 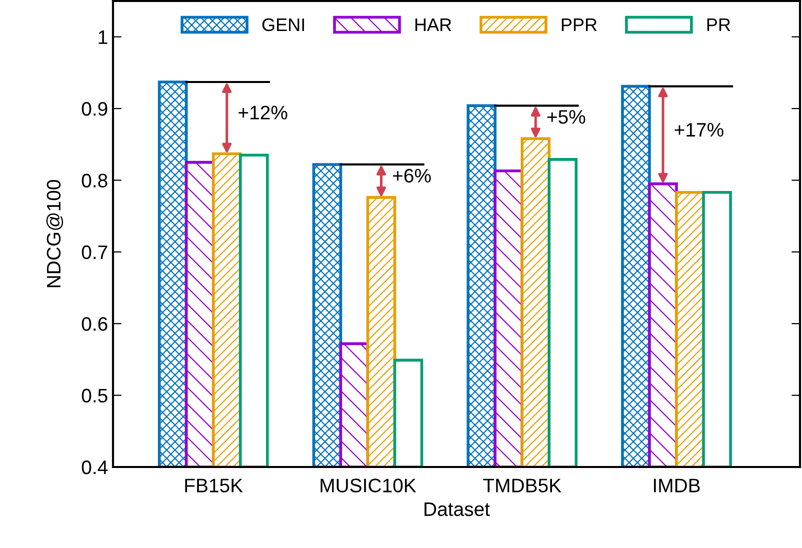 I want to click on y-tick-label: 0.4, so click(x=95, y=467).